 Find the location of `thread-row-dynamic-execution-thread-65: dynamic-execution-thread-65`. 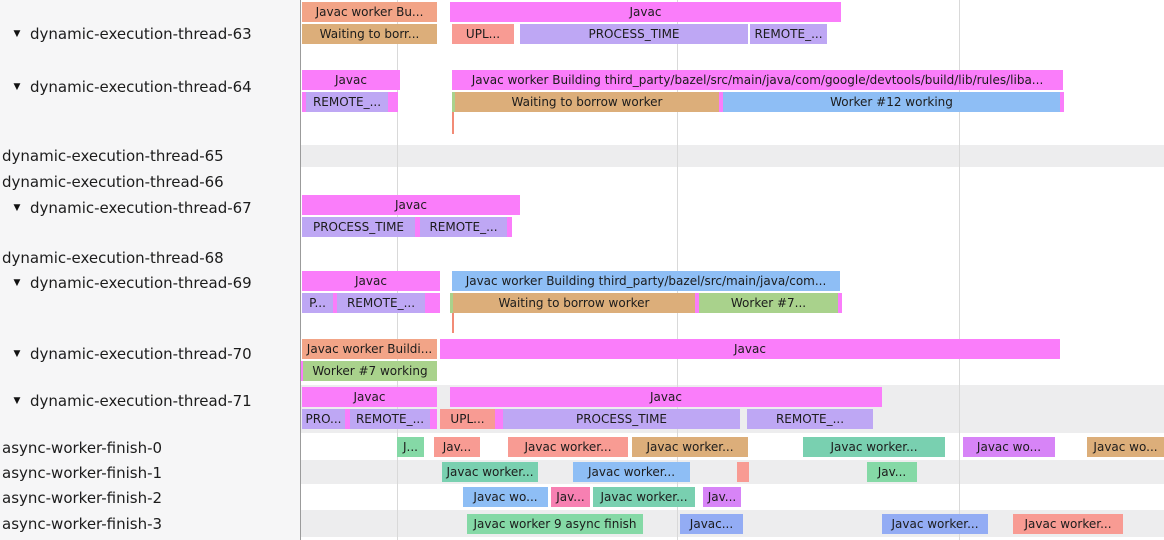

thread-row-dynamic-execution-thread-65: dynamic-execution-thread-65 is located at coordinates (150, 155).